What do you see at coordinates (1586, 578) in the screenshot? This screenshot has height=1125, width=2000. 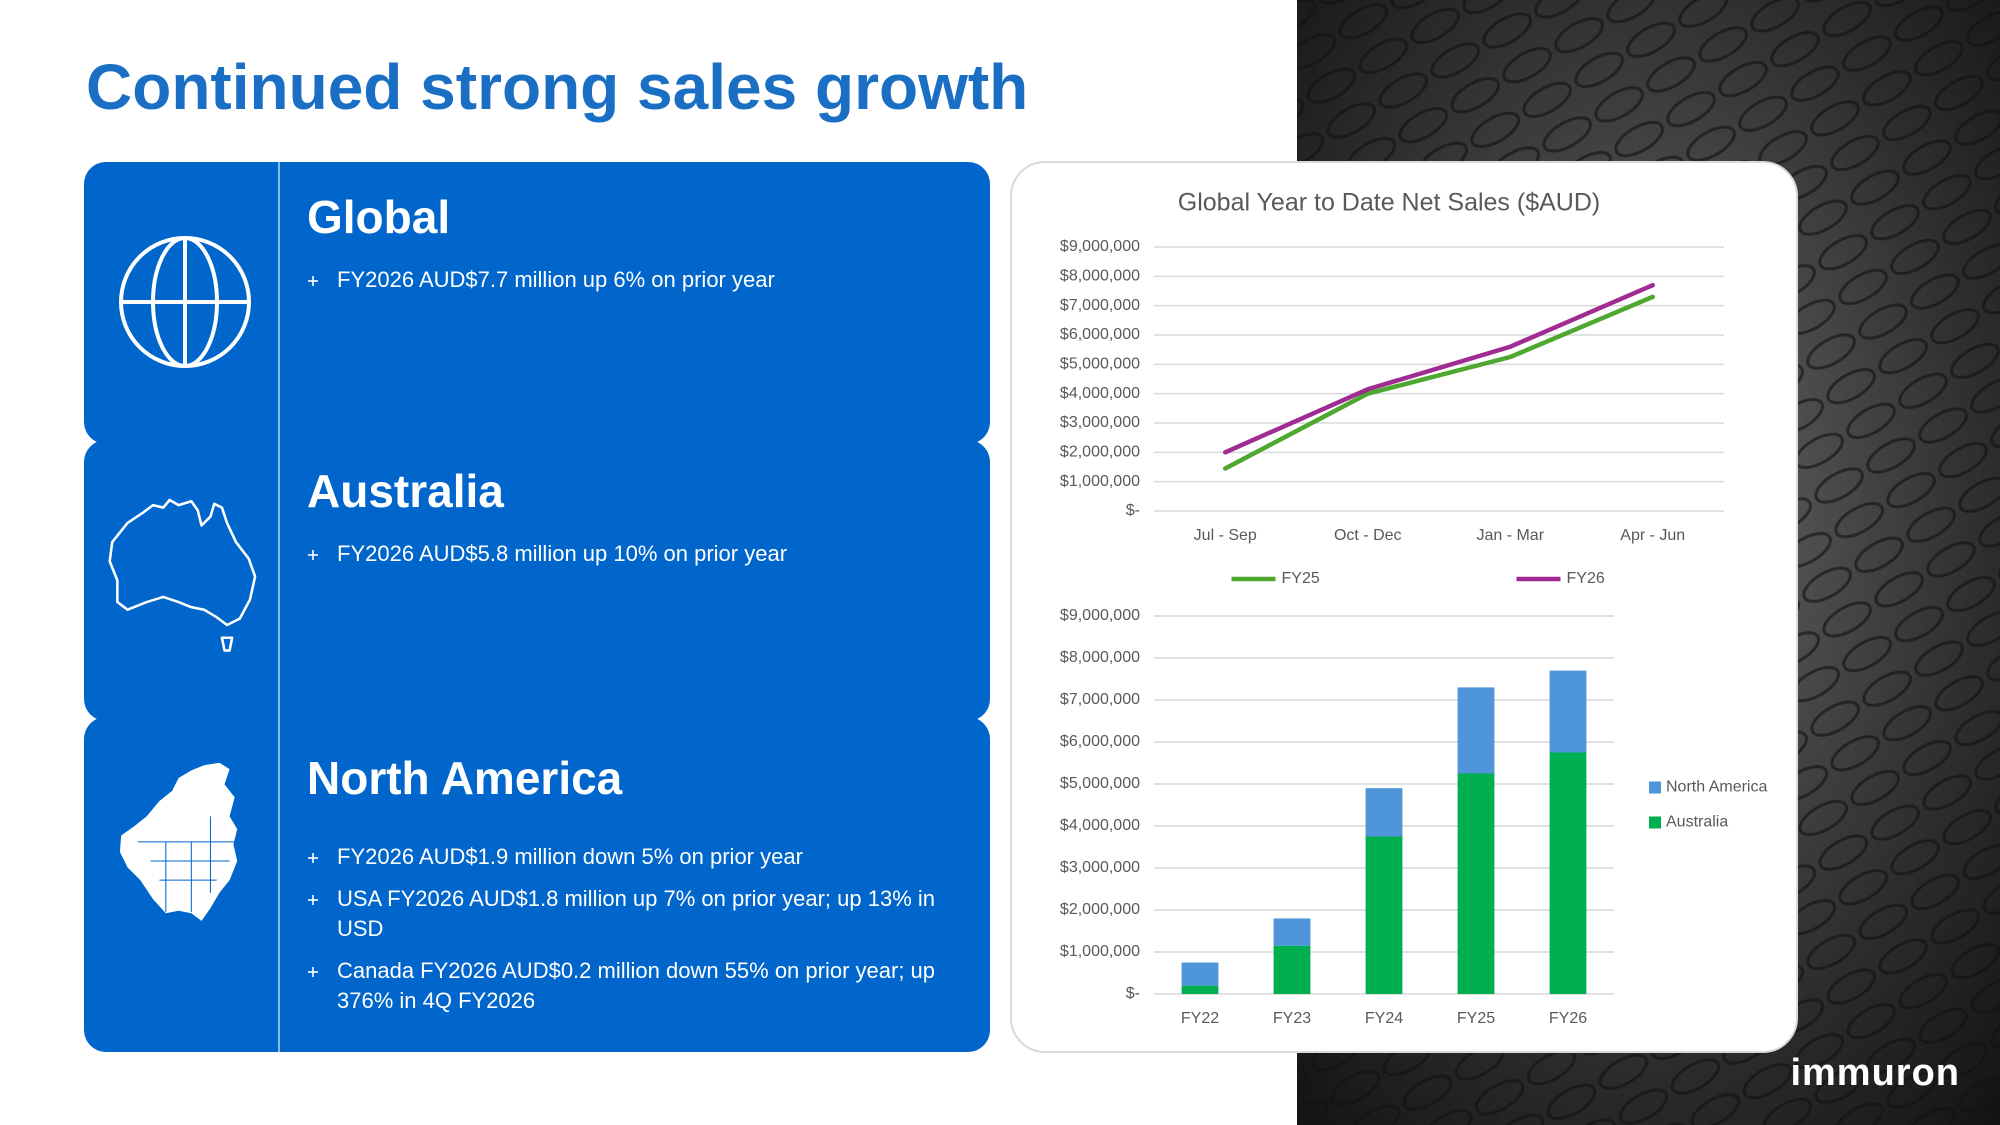 I see `legend-label: FY26` at bounding box center [1586, 578].